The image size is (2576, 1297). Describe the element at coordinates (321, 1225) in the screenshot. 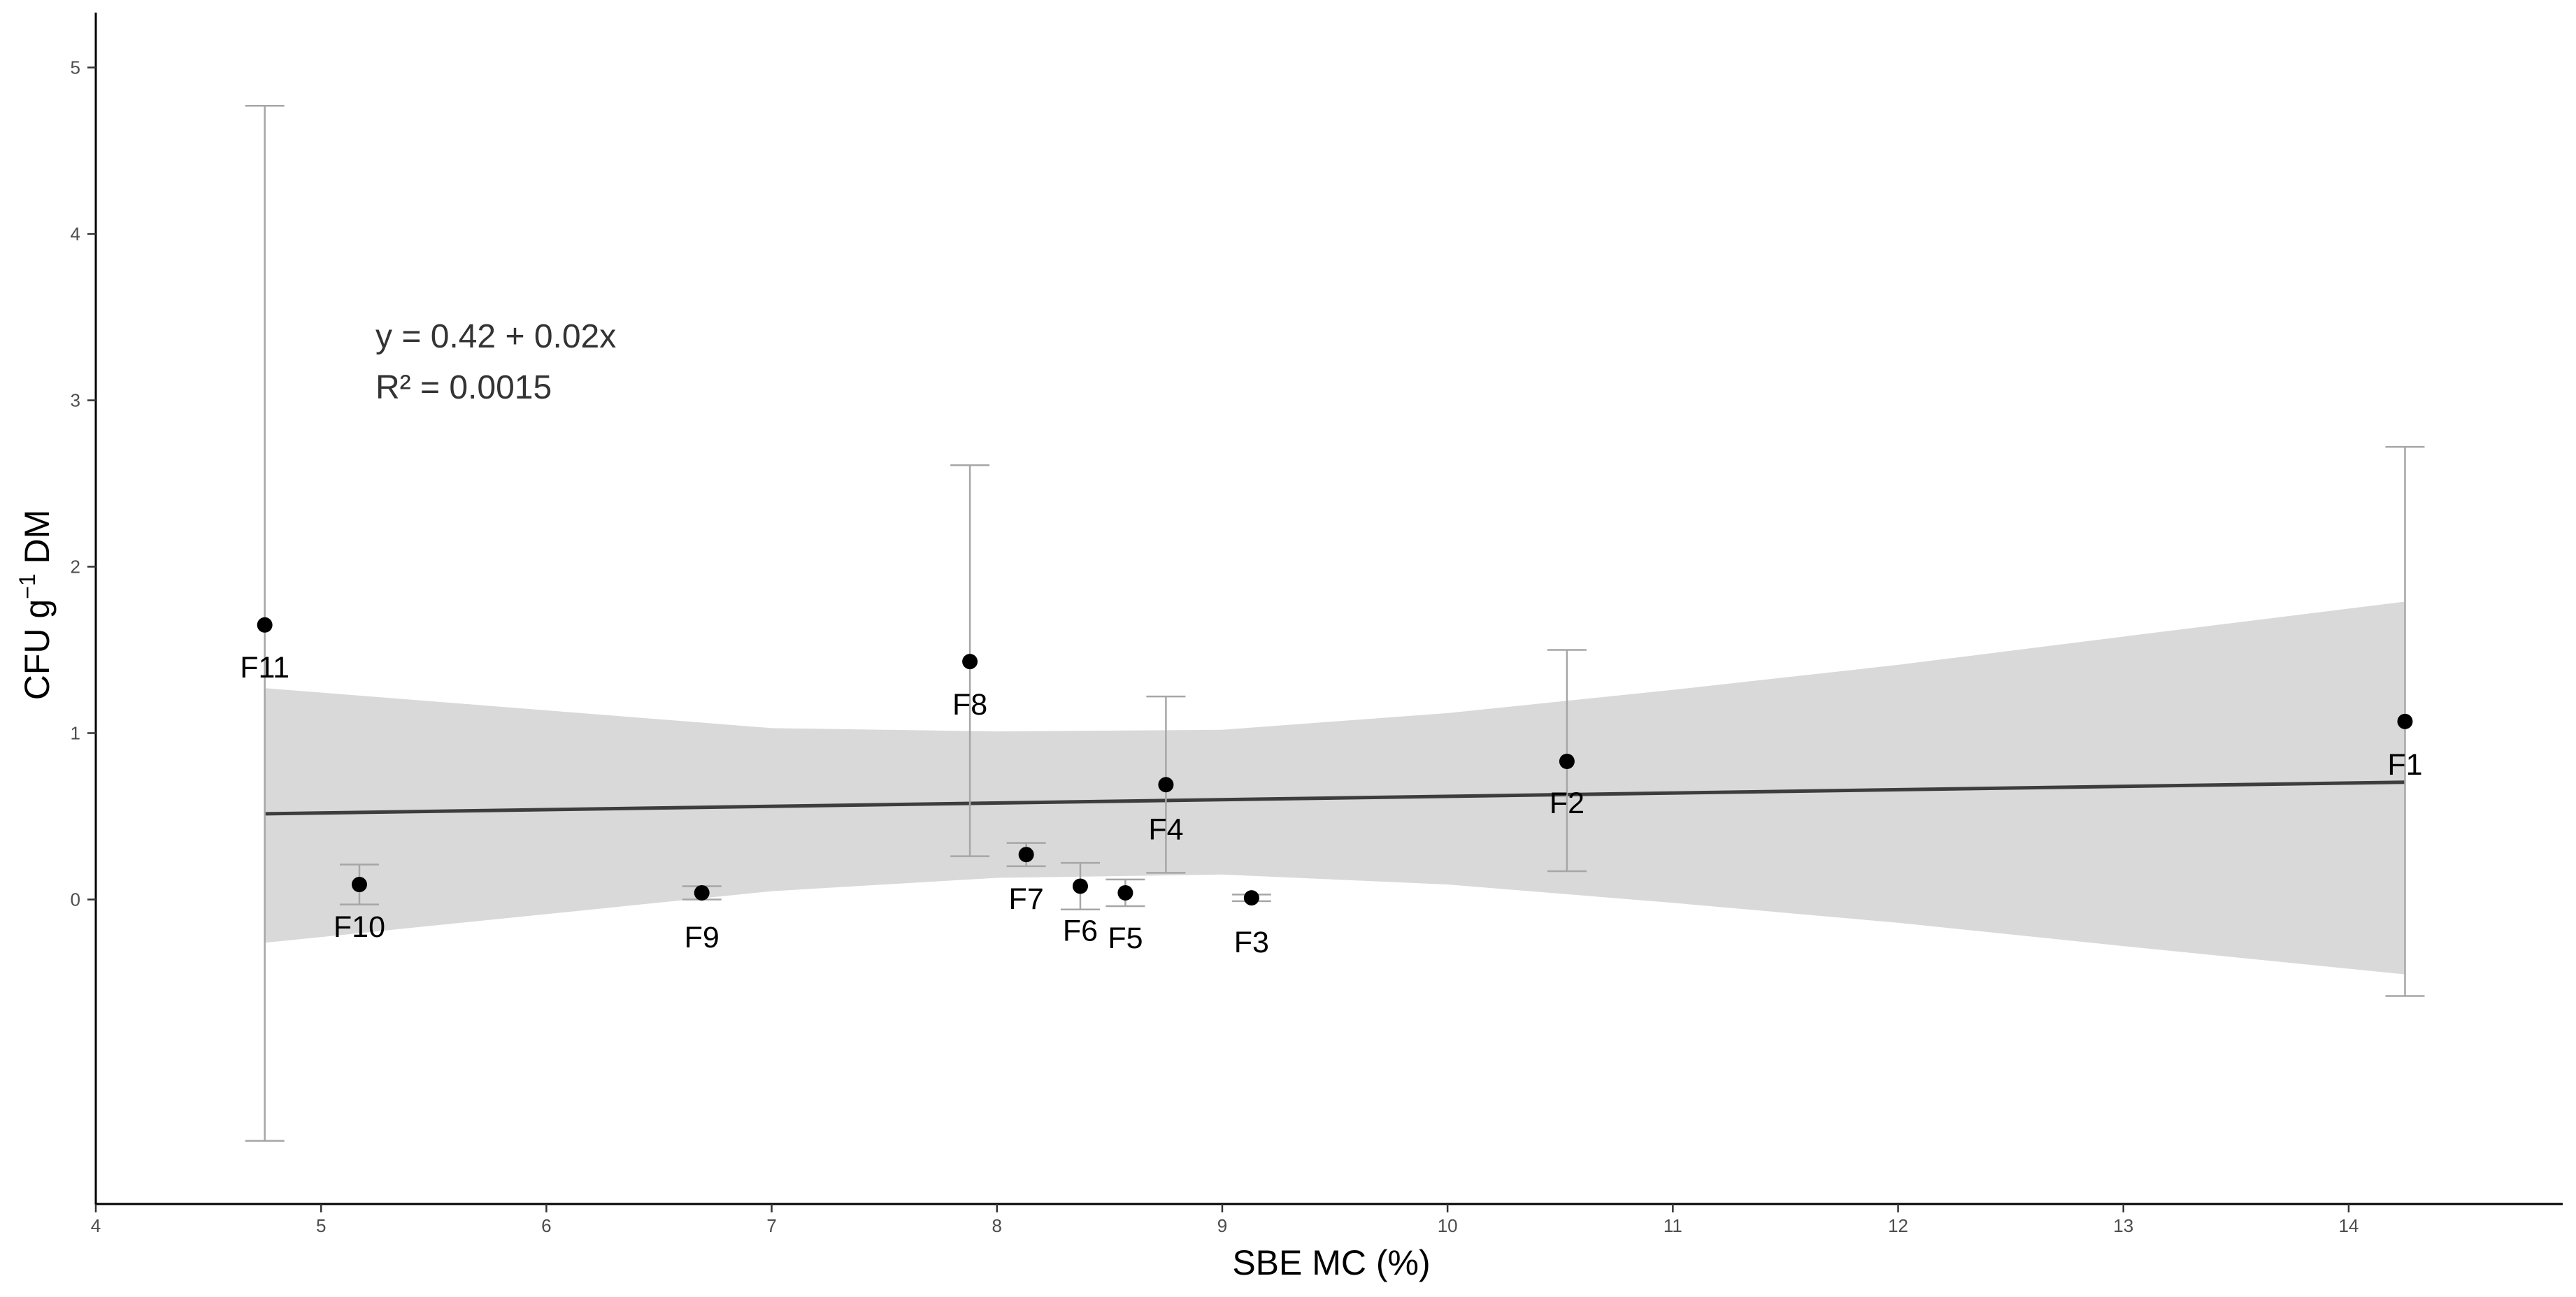

I see `x-tick-label: 5` at that location.